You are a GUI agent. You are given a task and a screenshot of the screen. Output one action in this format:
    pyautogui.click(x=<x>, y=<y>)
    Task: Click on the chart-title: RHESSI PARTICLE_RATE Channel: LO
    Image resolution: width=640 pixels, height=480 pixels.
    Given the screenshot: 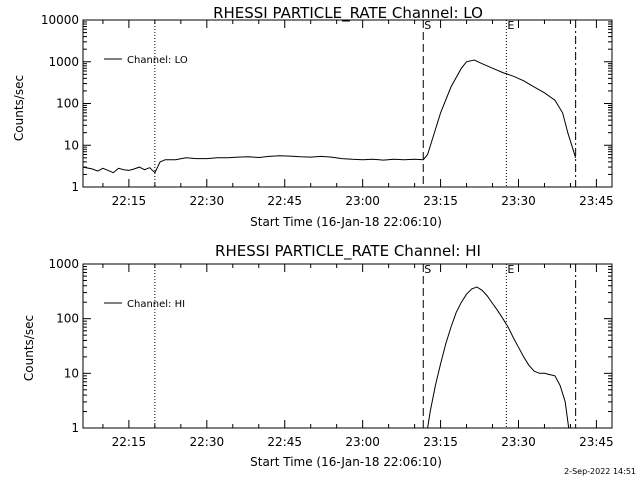 What is the action you would take?
    pyautogui.click(x=348, y=13)
    